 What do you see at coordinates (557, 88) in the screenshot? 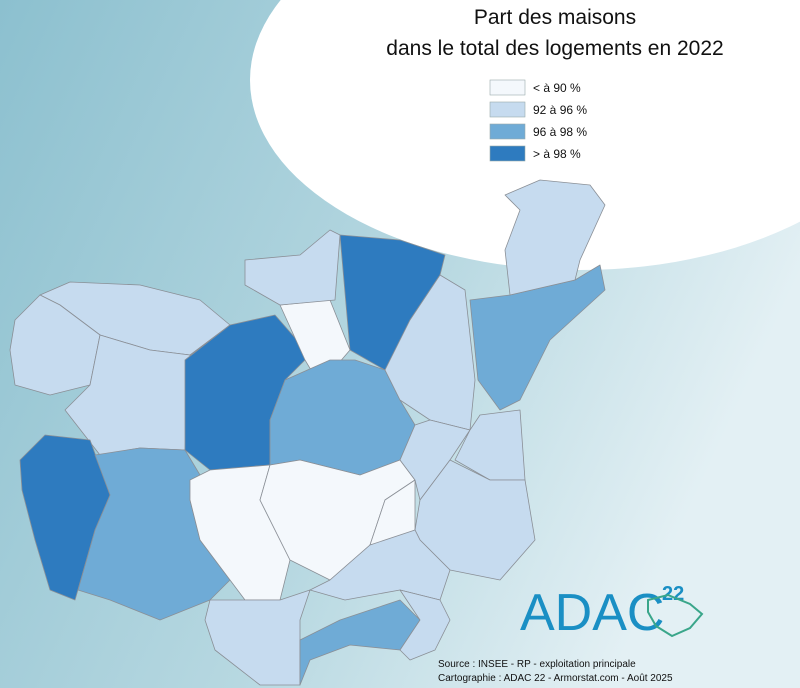
I see `legend-label: < à 90 %` at bounding box center [557, 88].